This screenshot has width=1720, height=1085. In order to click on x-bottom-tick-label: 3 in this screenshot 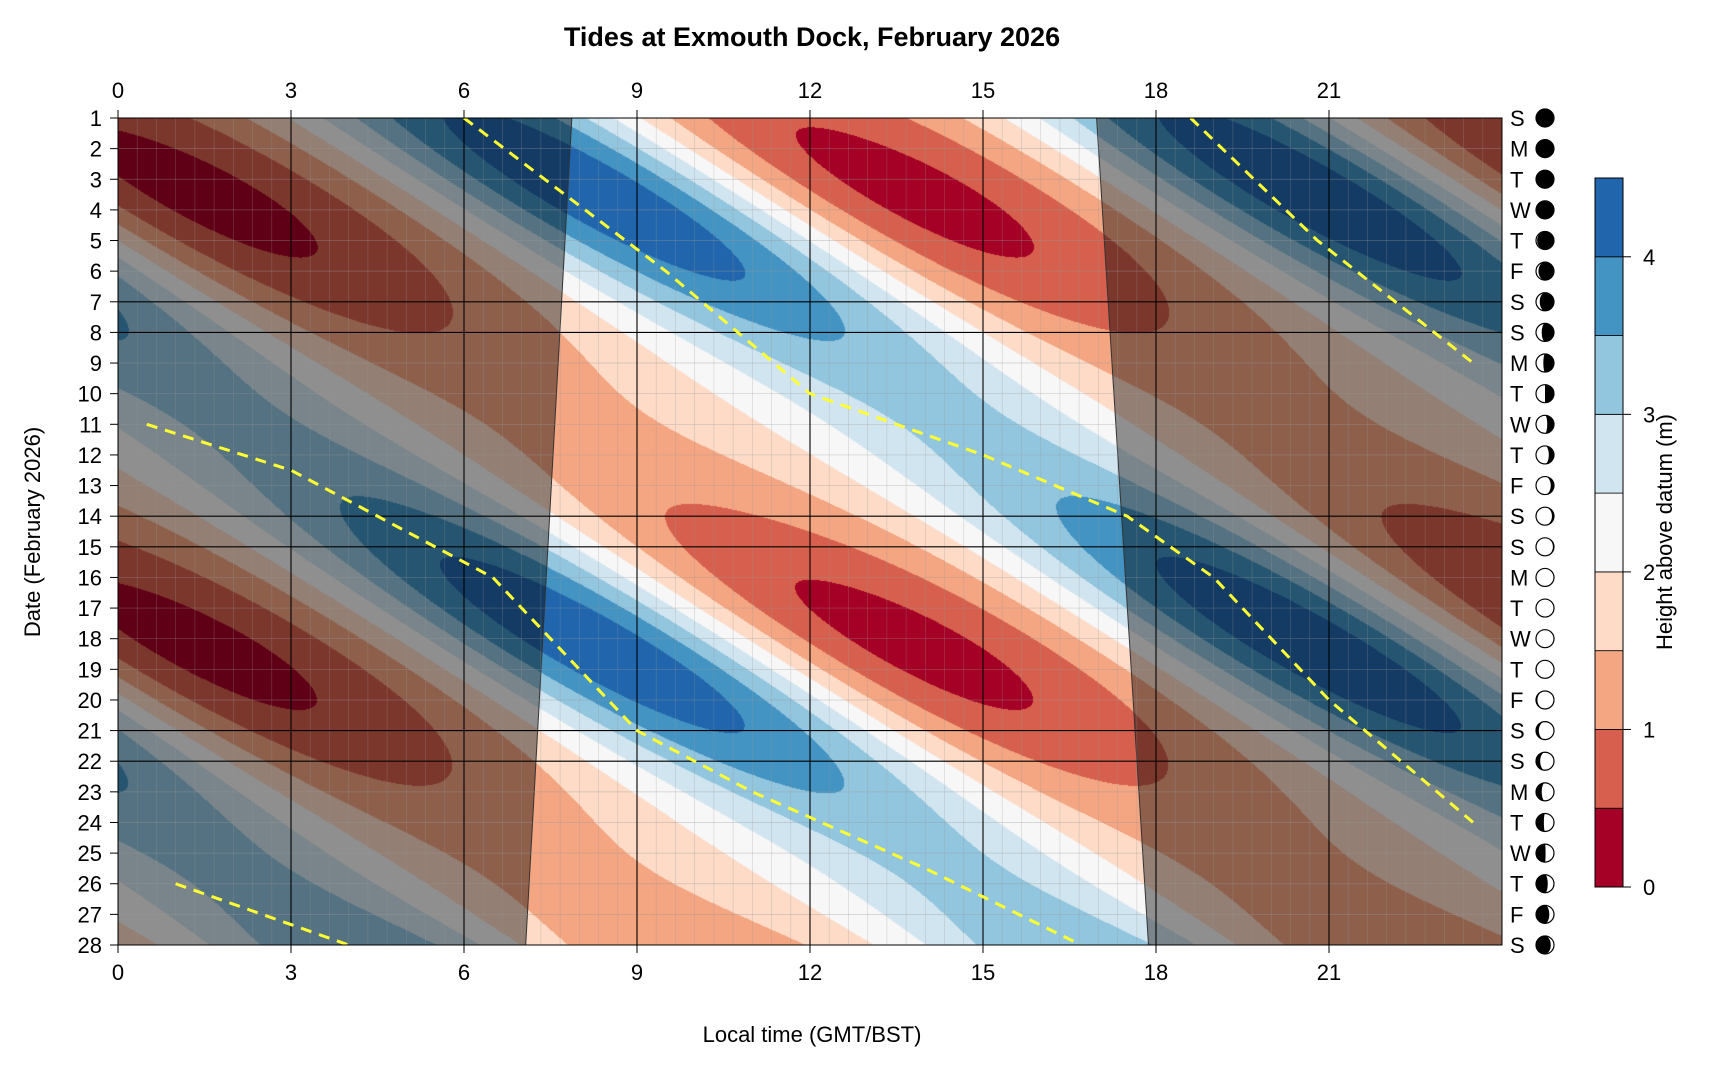, I will do `click(291, 972)`.